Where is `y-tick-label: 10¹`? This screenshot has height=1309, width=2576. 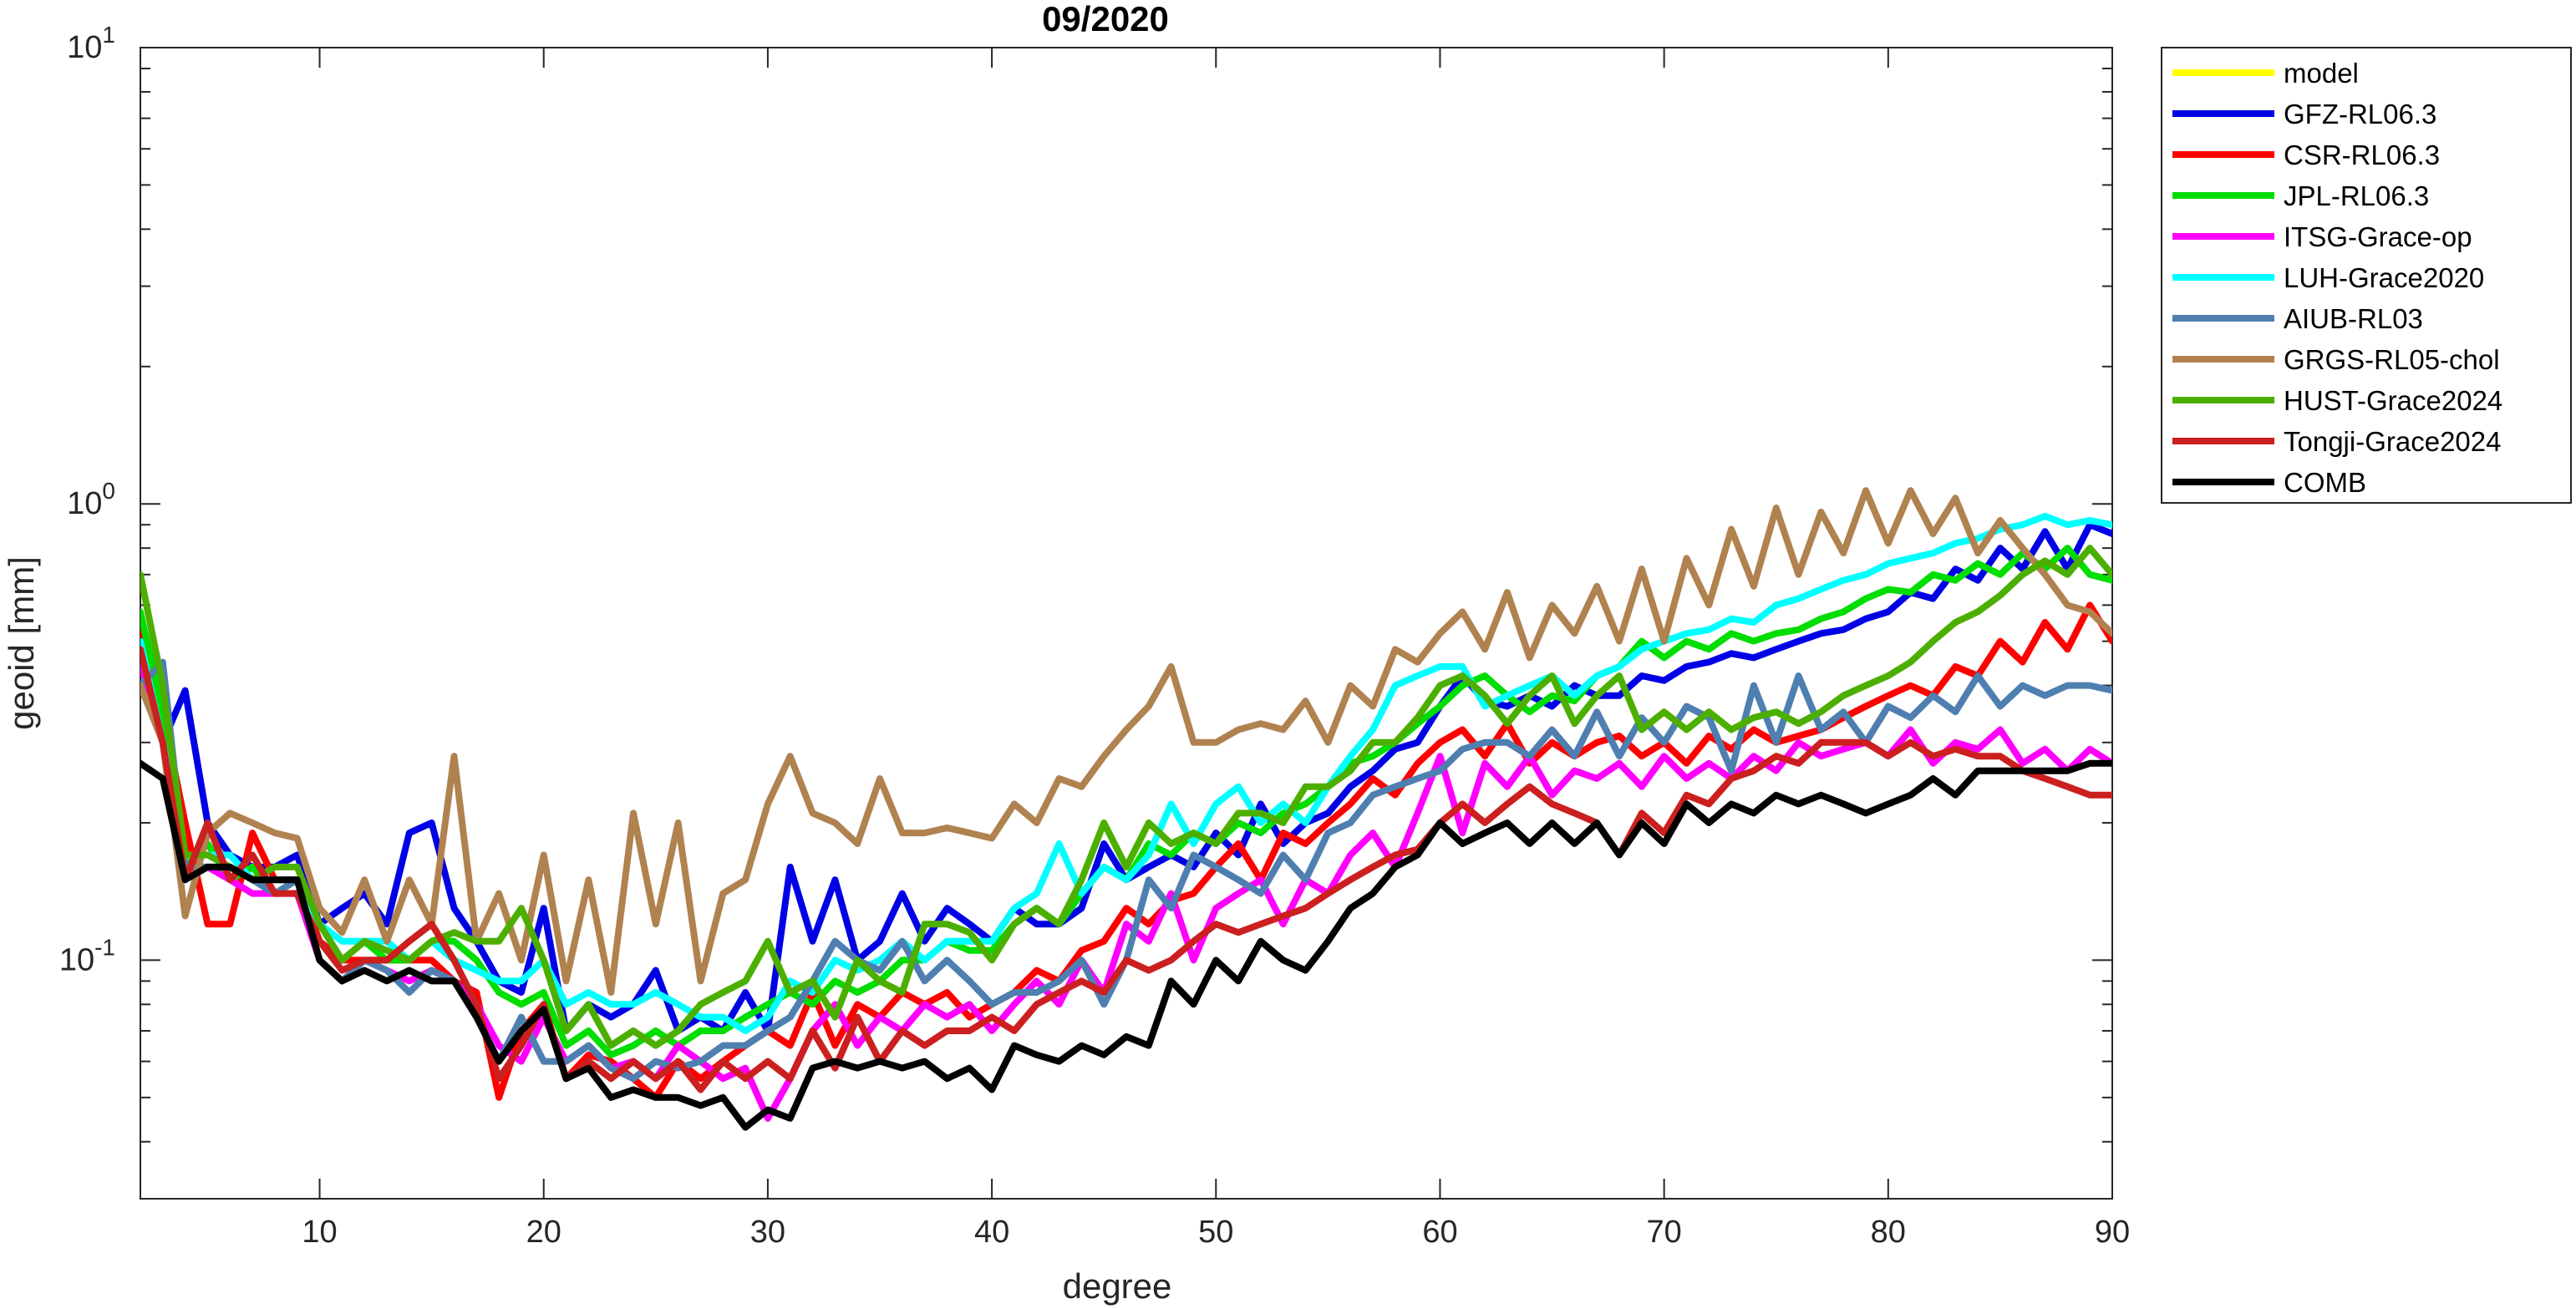 y-tick-label: 10¹ is located at coordinates (91, 43).